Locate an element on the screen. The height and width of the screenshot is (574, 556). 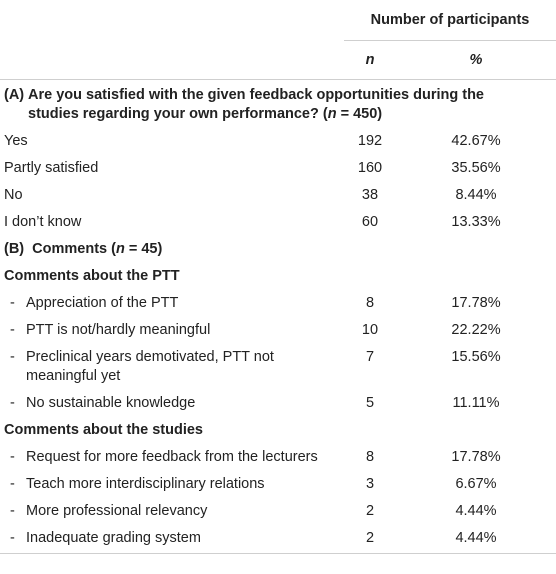
row-label-cell: - More professional relevancy is located at coordinates (172, 512).